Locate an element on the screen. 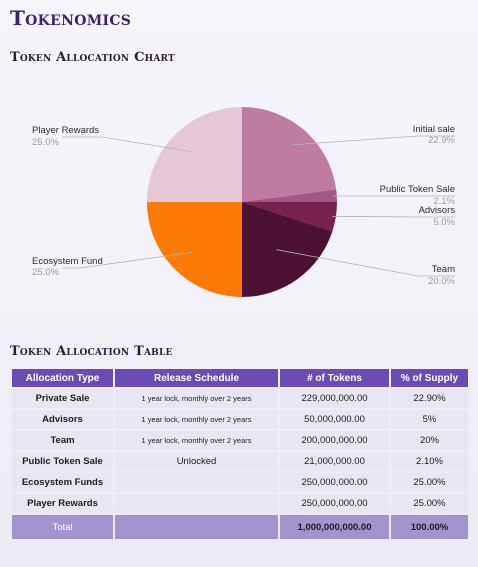  pie-slice-player-rewards is located at coordinates (194, 154).